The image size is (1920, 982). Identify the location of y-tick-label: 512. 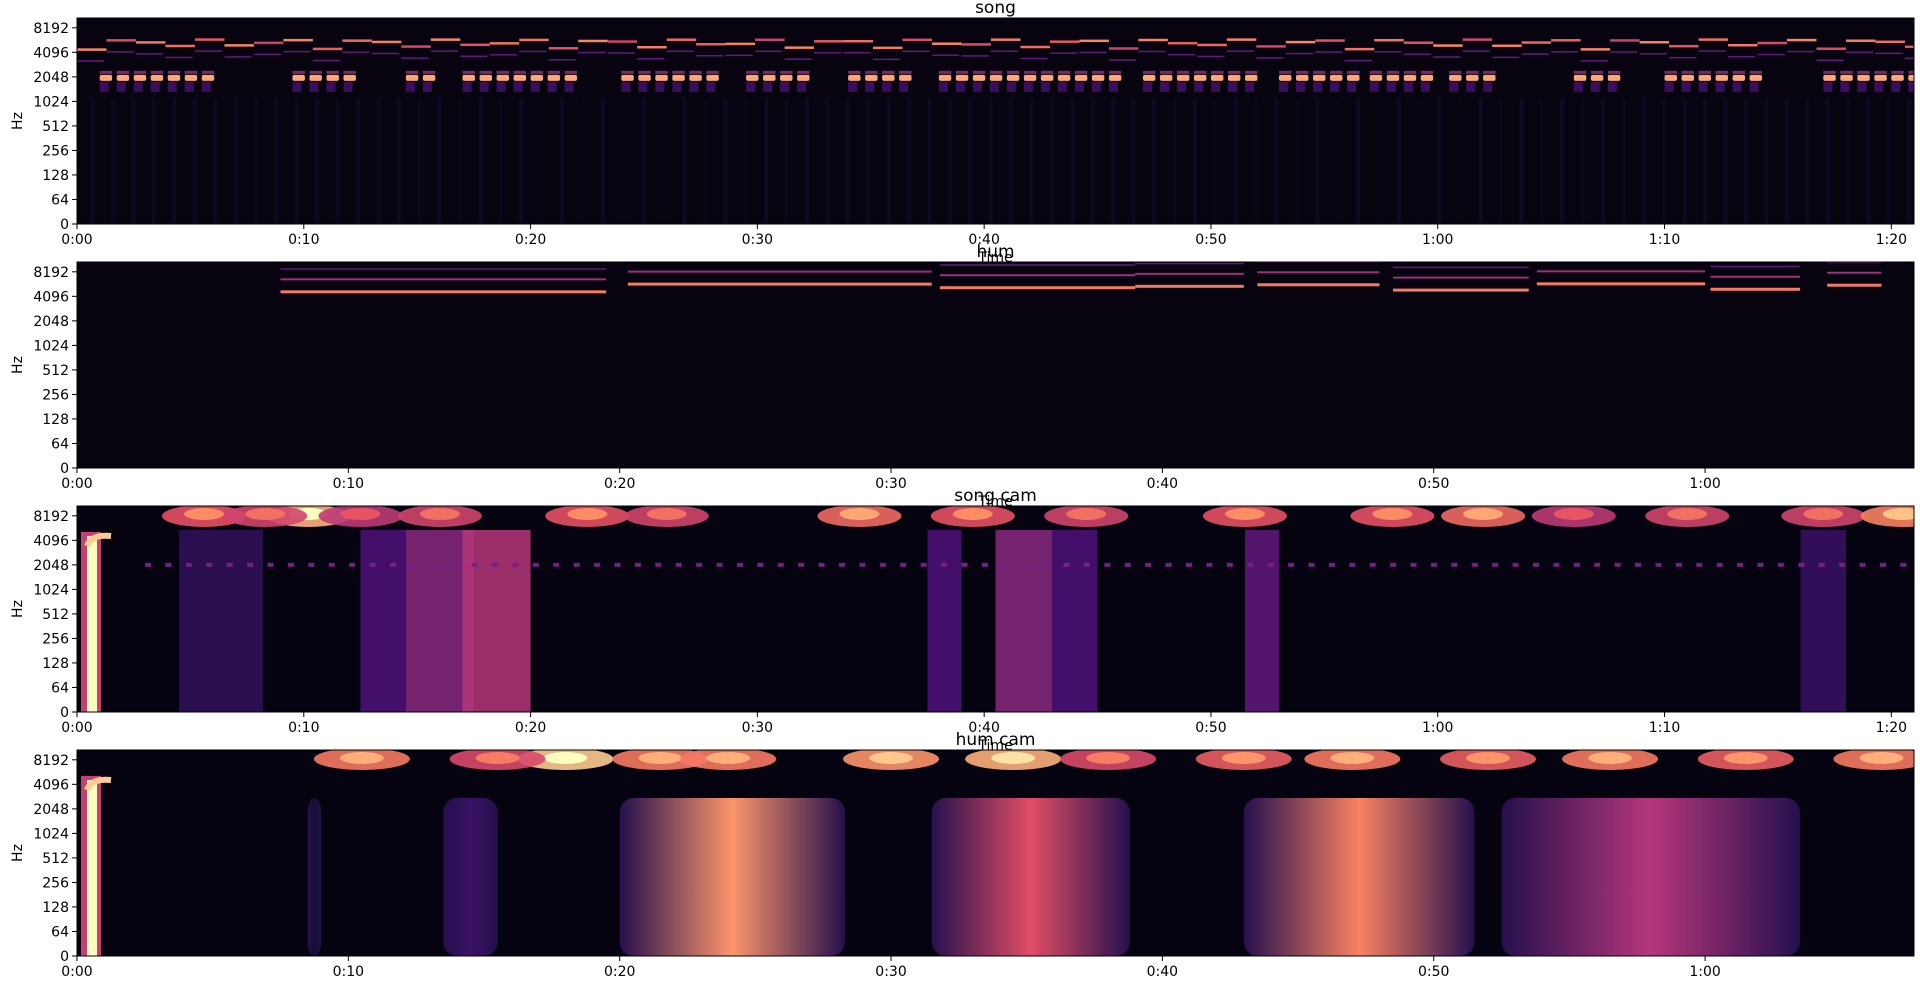
(55, 615).